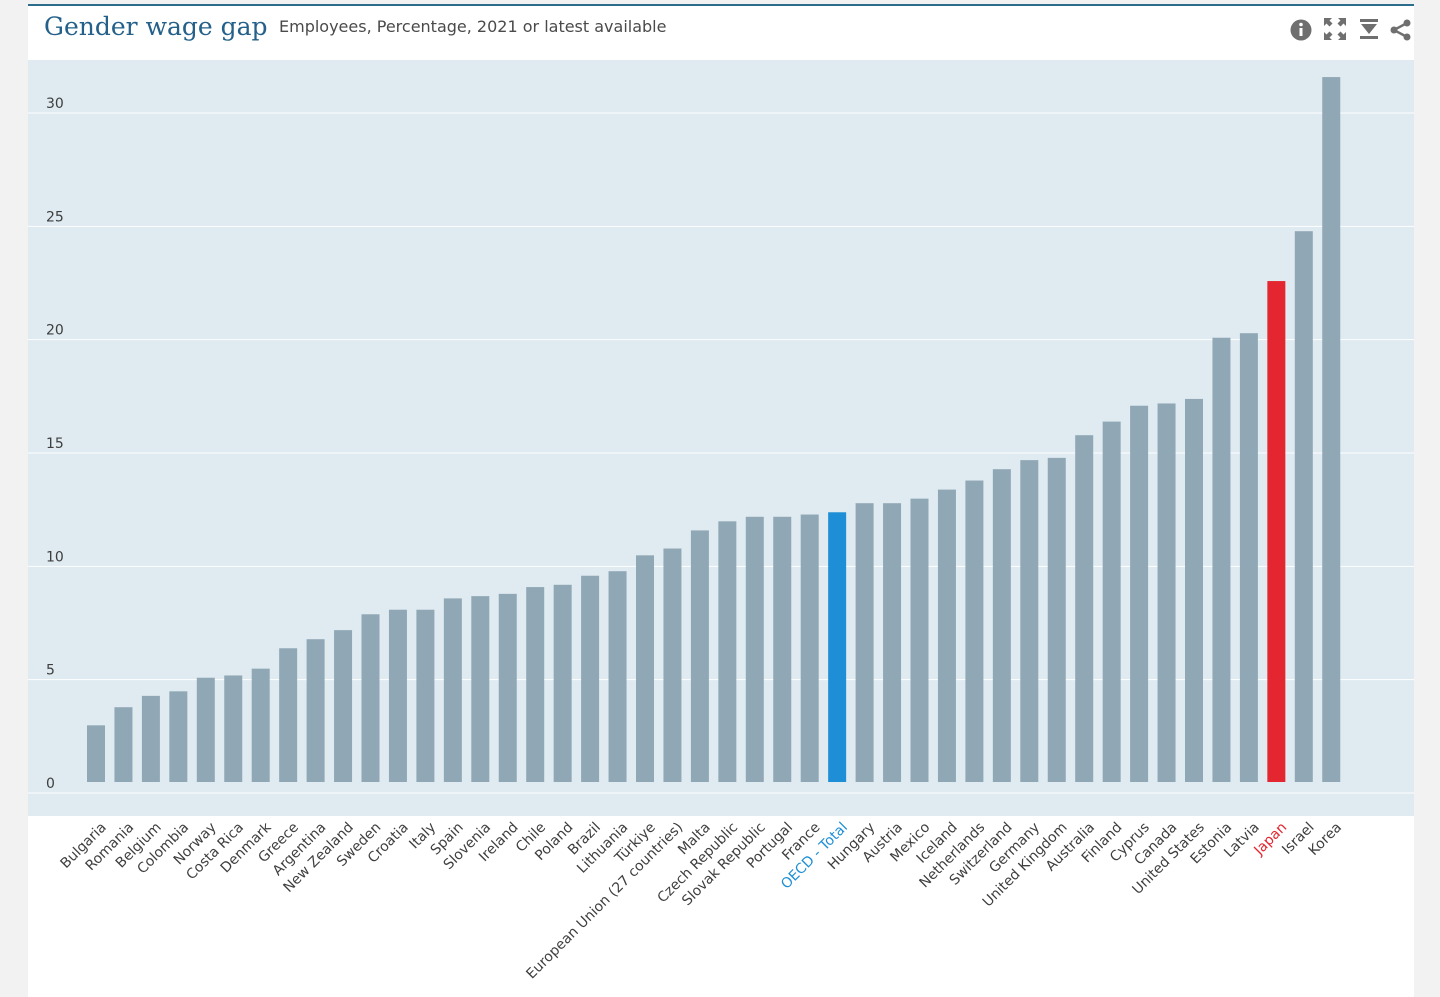 This screenshot has height=997, width=1440. What do you see at coordinates (1276, 531) in the screenshot?
I see `bar-japan` at bounding box center [1276, 531].